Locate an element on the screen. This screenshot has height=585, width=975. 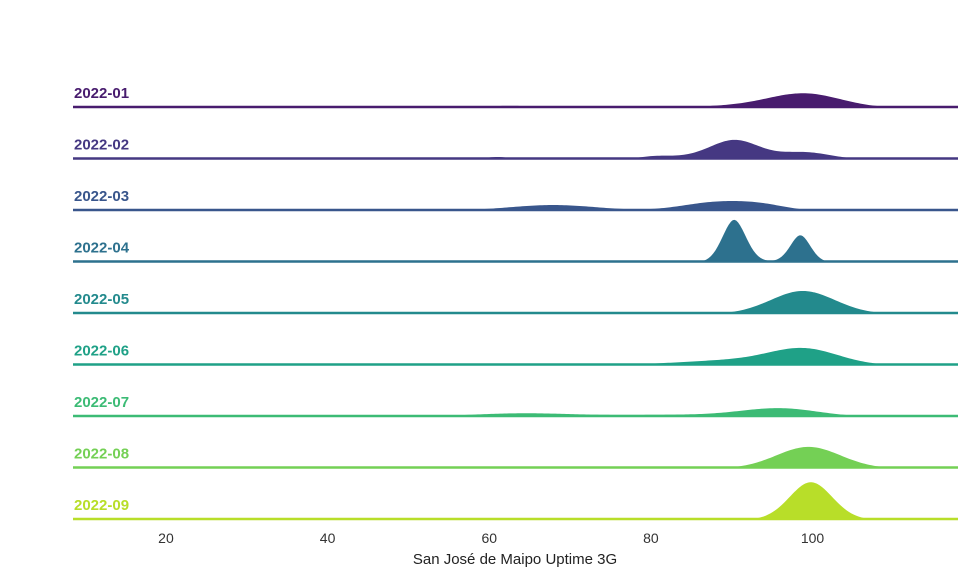
ridge-2022-07: 2022-07 is located at coordinates (515, 406).